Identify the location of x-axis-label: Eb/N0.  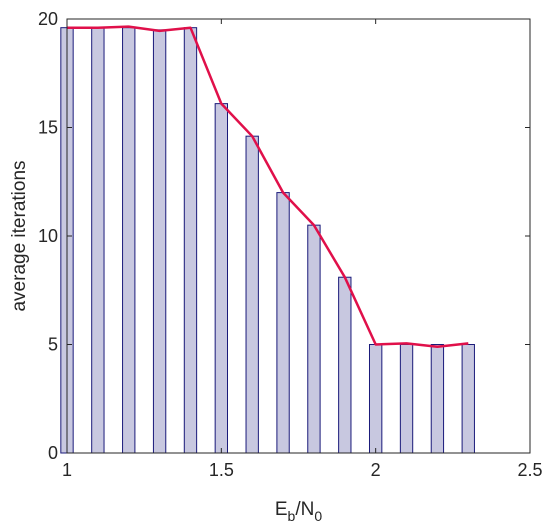
(298, 511).